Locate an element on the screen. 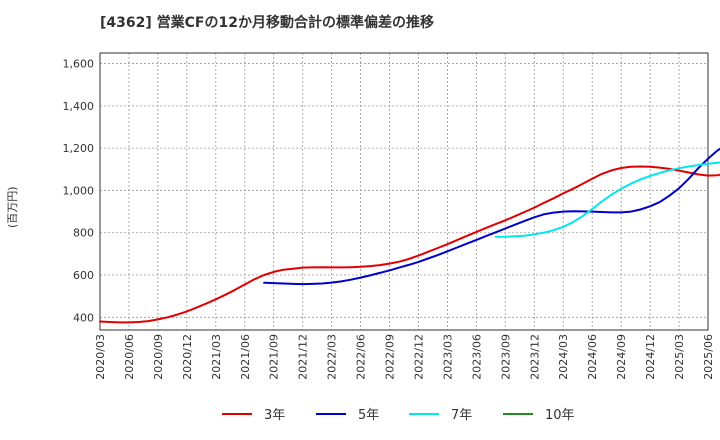 Image resolution: width=720 pixels, height=440 pixels. legend-label: 5年 is located at coordinates (368, 415).